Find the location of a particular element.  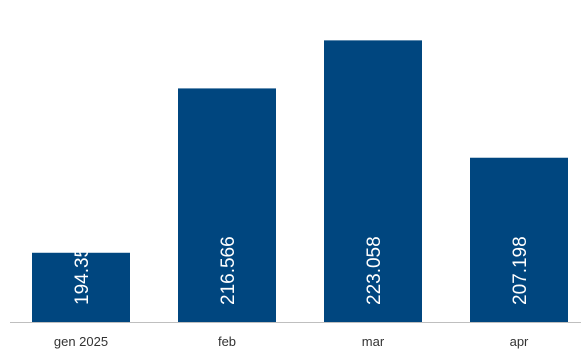

x-tick-label-0: gen 2025 is located at coordinates (81, 341).